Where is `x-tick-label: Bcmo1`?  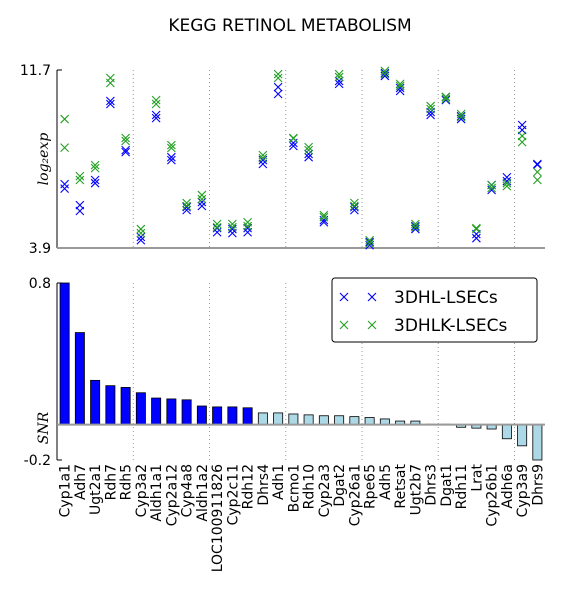
x-tick-label: Bcmo1 is located at coordinates (294, 488).